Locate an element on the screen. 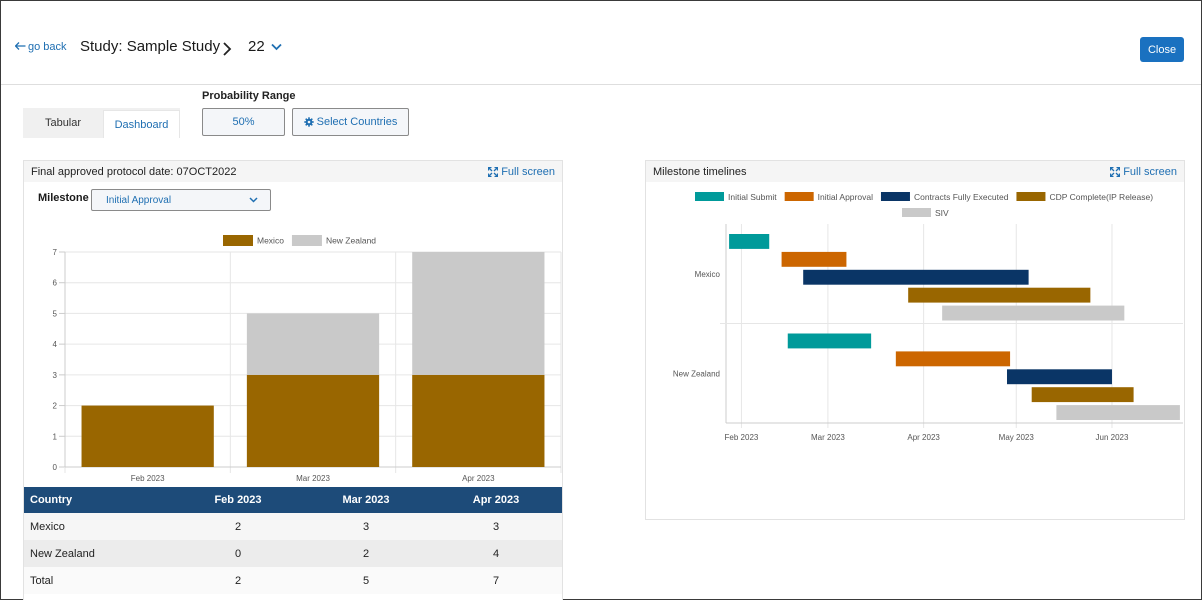 The image size is (1202, 600). top-bar: go back Study: Sample Study 22 Close is located at coordinates (601, 43).